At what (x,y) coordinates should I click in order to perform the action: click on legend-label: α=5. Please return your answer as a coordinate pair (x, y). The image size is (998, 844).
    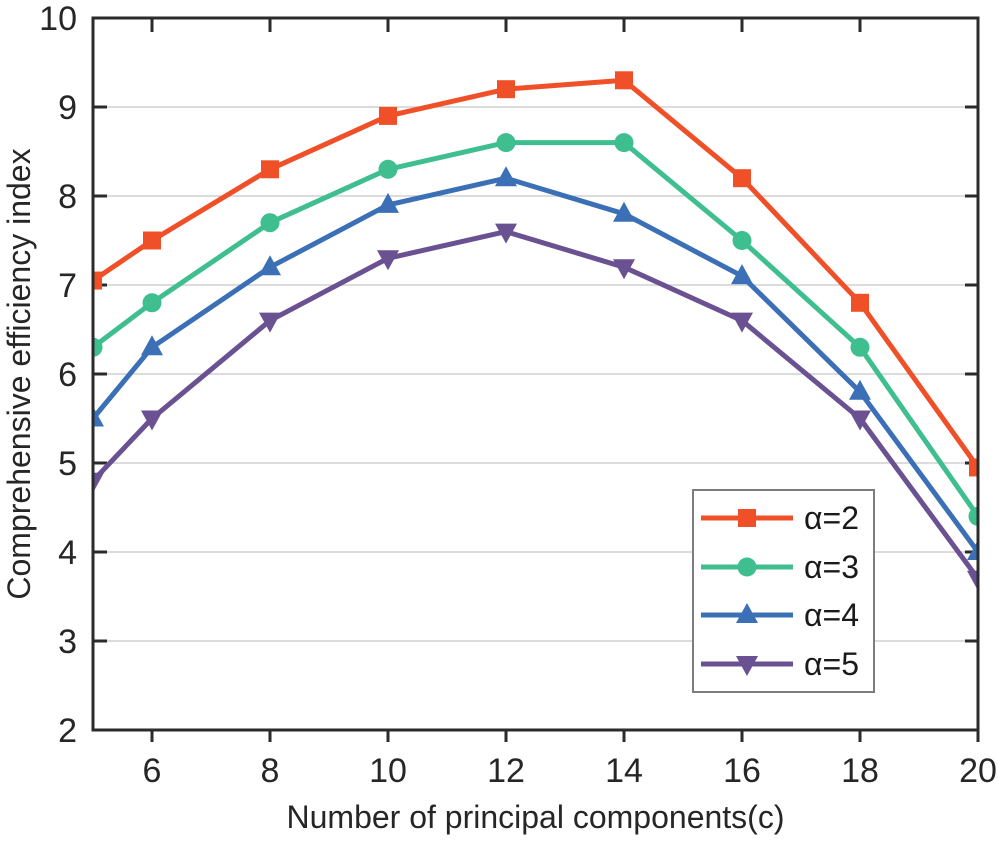
    Looking at the image, I should click on (831, 664).